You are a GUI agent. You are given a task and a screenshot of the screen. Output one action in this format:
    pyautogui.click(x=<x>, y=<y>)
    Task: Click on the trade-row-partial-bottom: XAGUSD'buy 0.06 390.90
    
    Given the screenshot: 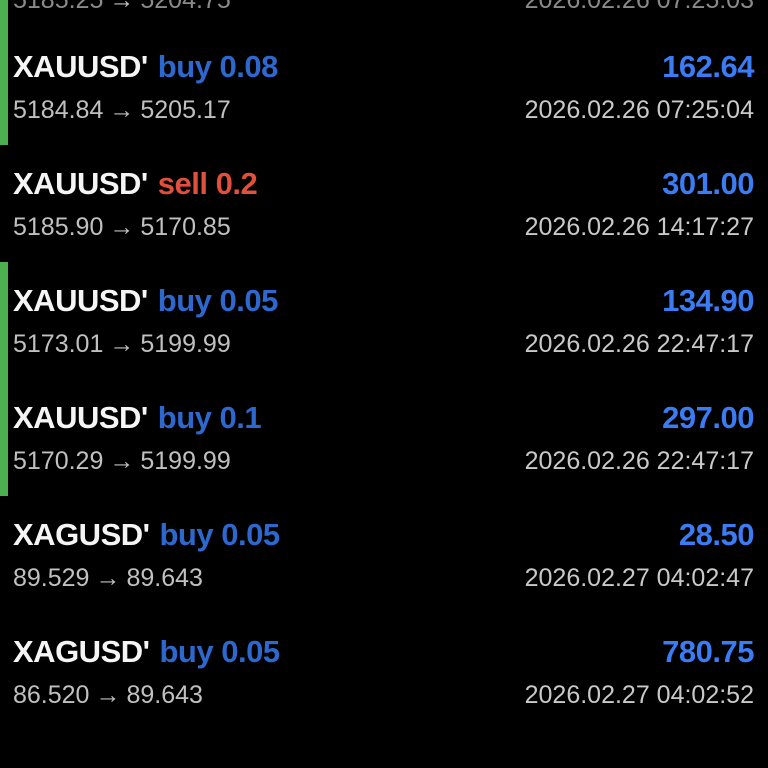 What is the action you would take?
    pyautogui.click(x=384, y=749)
    